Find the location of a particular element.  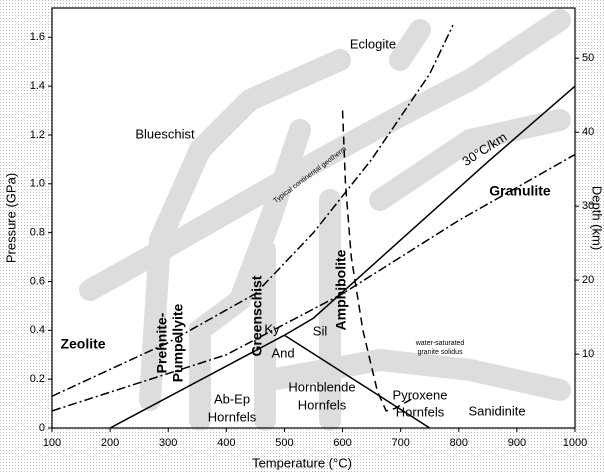

y-tick-label: 0.8 is located at coordinates (37, 233).